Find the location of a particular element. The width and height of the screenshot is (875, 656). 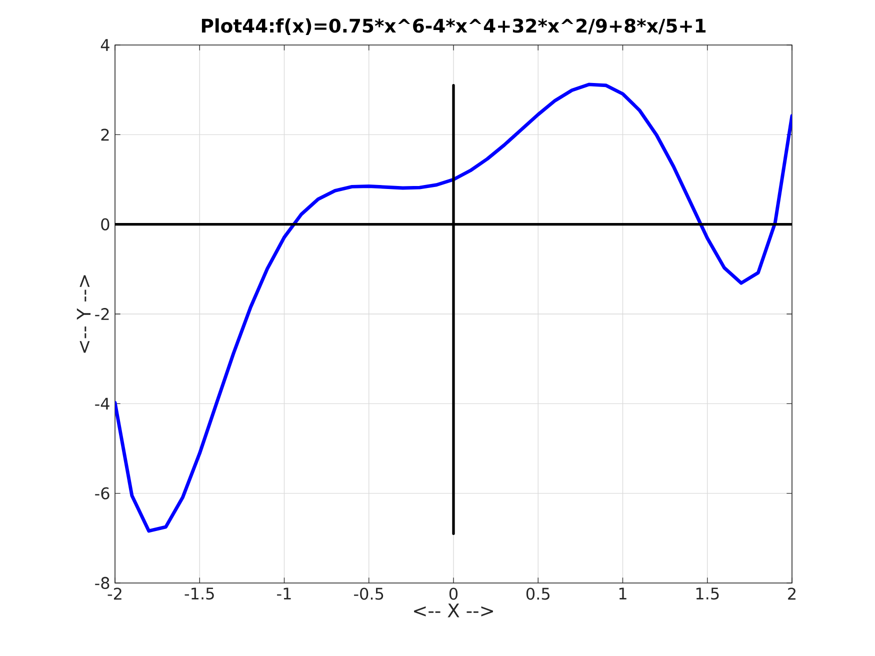

y-tick-label: 0 is located at coordinates (105, 224).